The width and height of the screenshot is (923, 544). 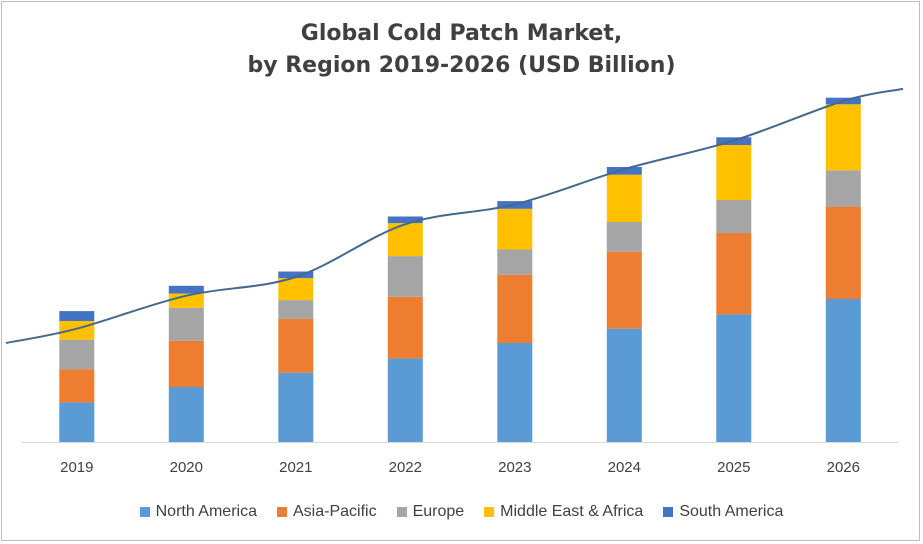 I want to click on bar-segment-2022-asia-pacific, so click(x=405, y=327).